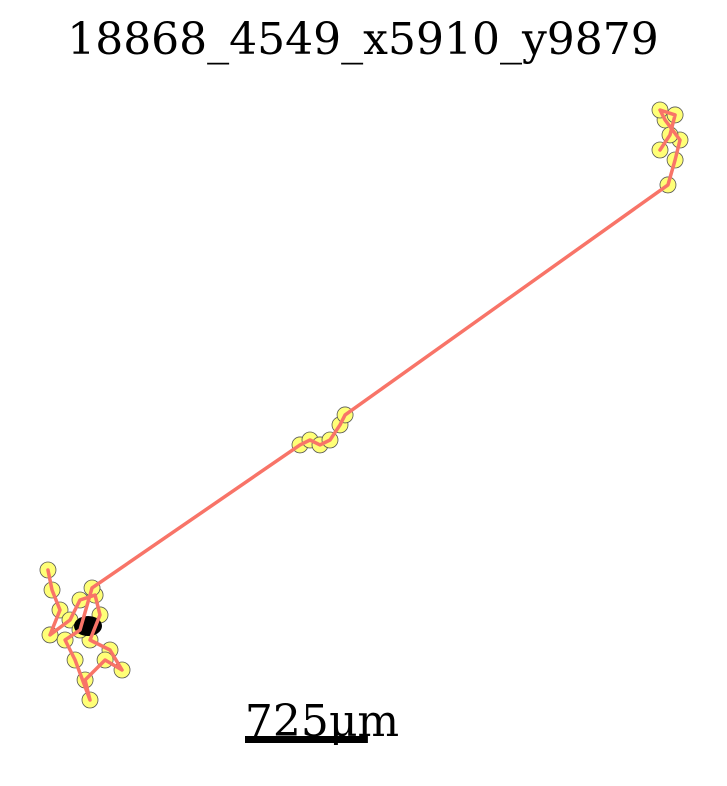  What do you see at coordinates (306, 739) in the screenshot?
I see `scale-bar-line` at bounding box center [306, 739].